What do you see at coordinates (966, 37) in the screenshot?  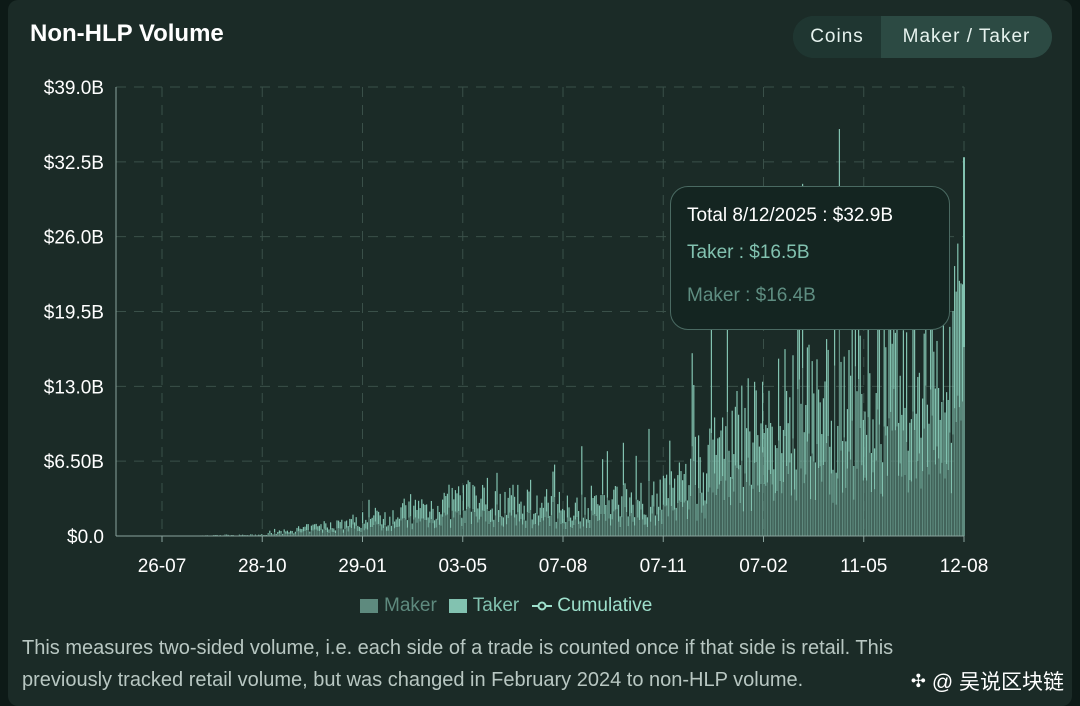 I see `toggle-maker-taker-button: Maker / Taker` at bounding box center [966, 37].